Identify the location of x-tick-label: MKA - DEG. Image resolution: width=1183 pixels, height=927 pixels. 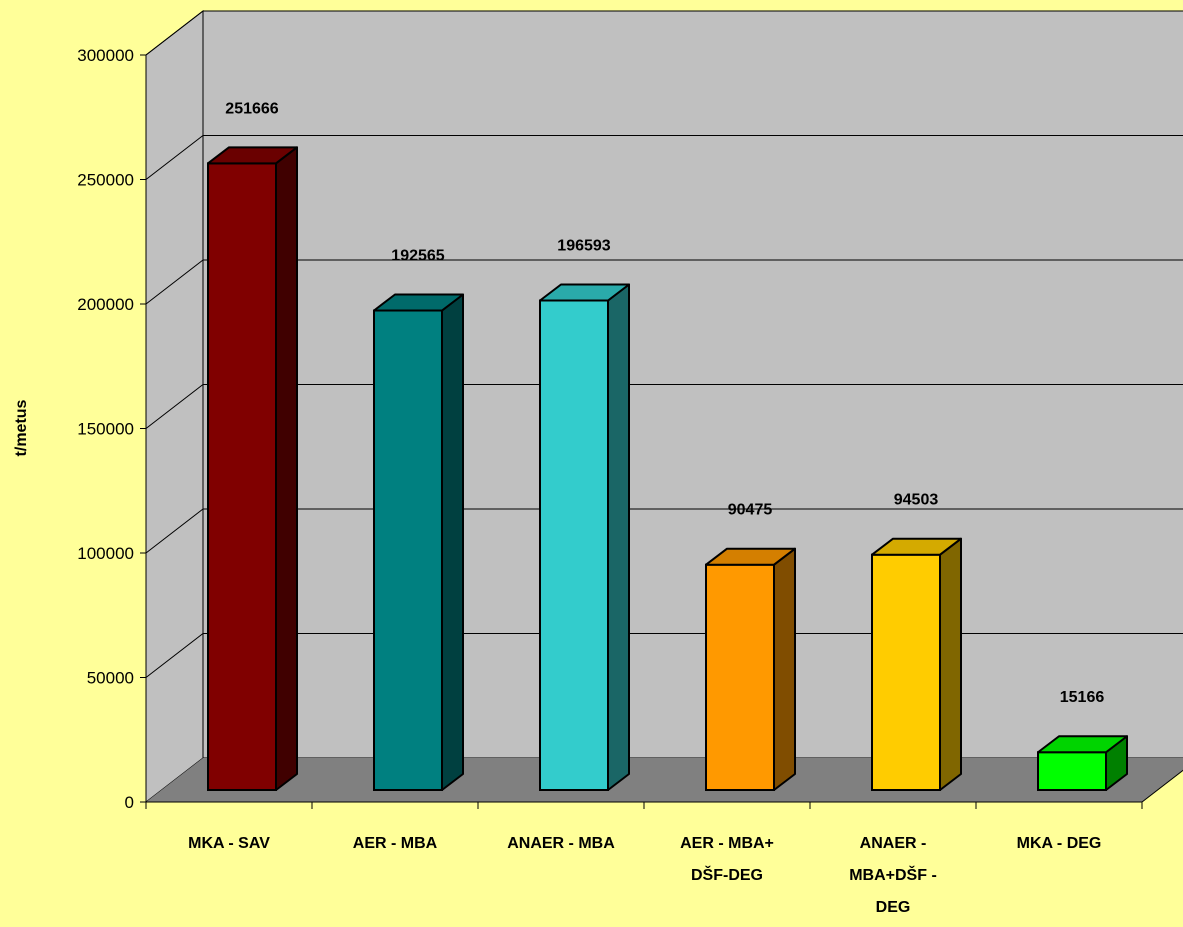
(1059, 843).